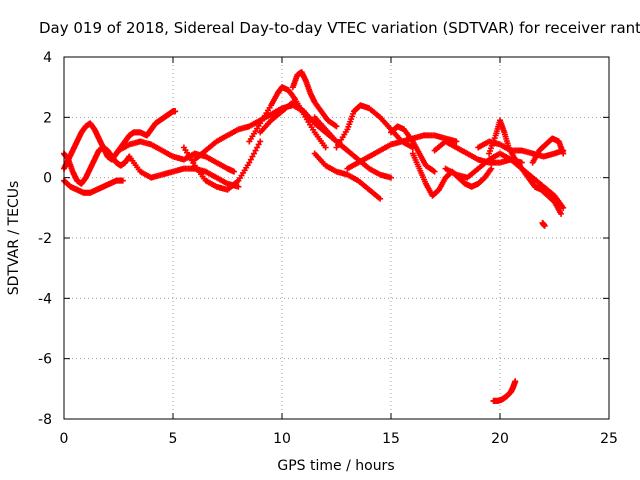  Describe the element at coordinates (391, 439) in the screenshot. I see `x-tick-label: 15` at that location.